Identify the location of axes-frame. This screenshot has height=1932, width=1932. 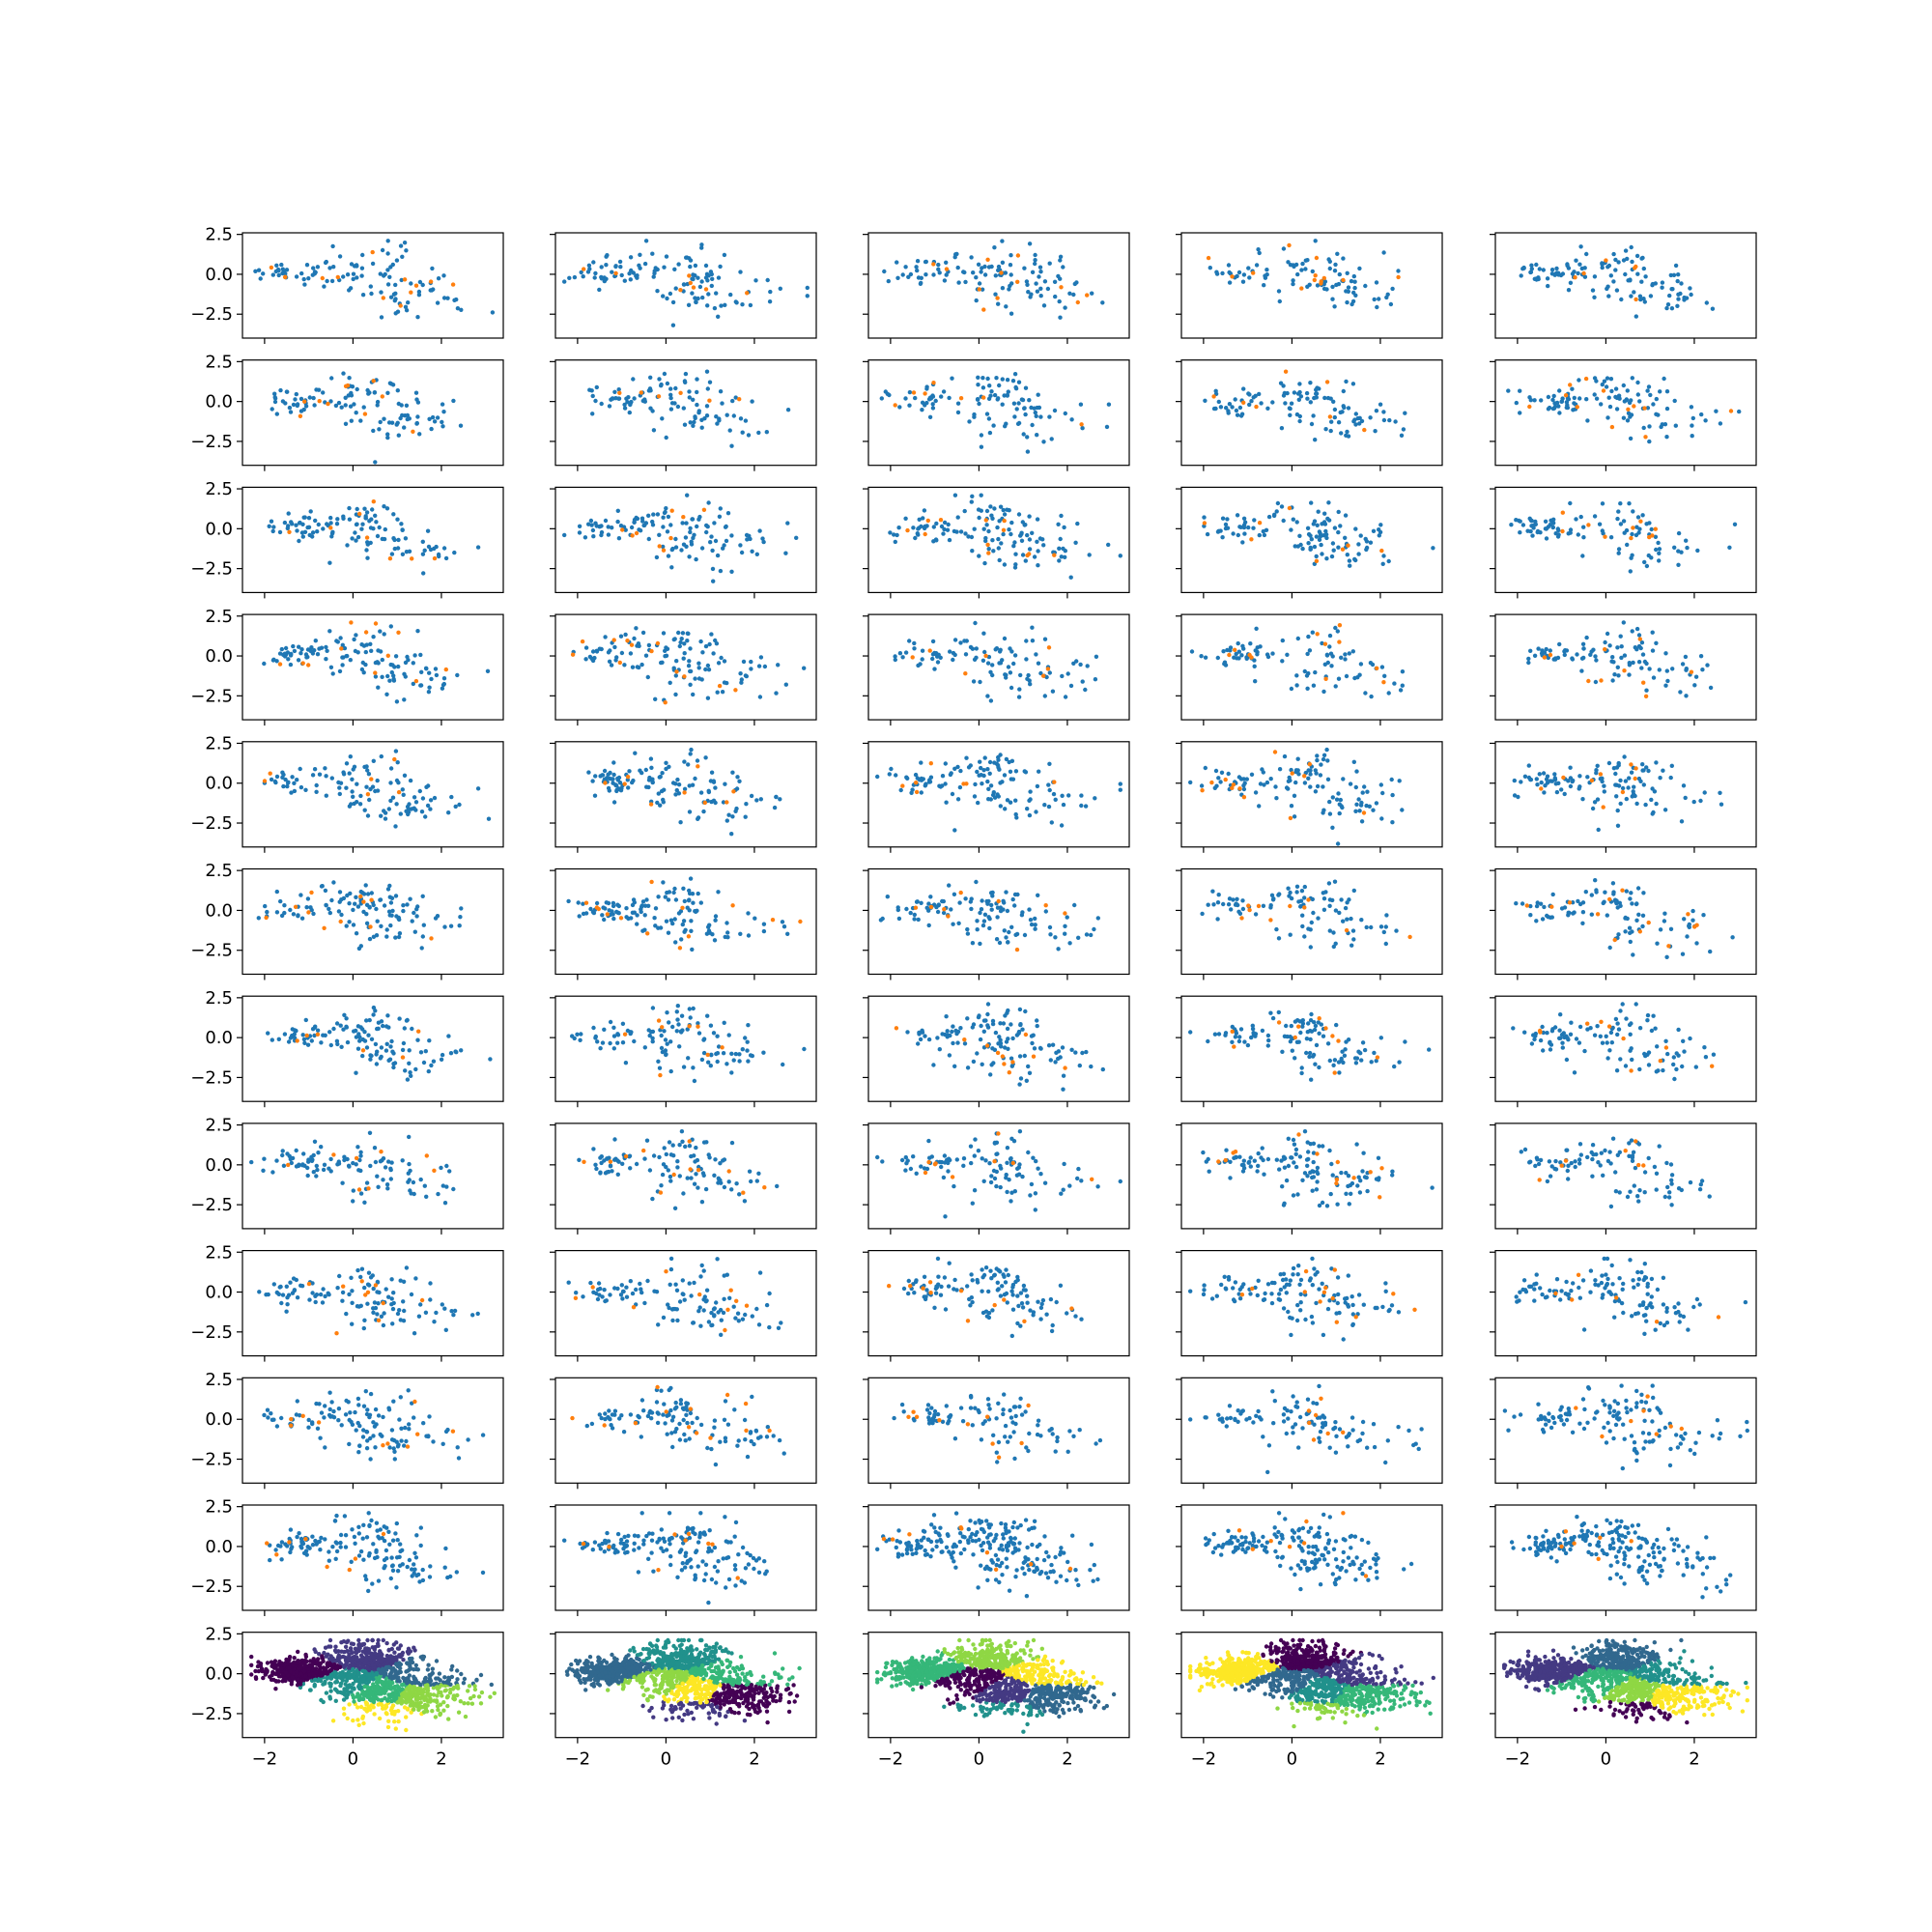
(373, 667).